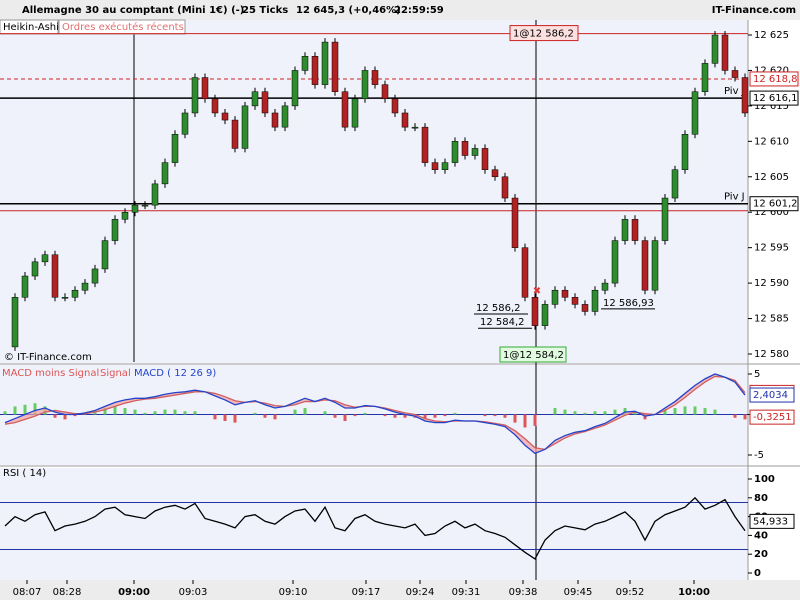 This screenshot has height=600, width=800. I want to click on x-tick-label: 09:52, so click(630, 592).